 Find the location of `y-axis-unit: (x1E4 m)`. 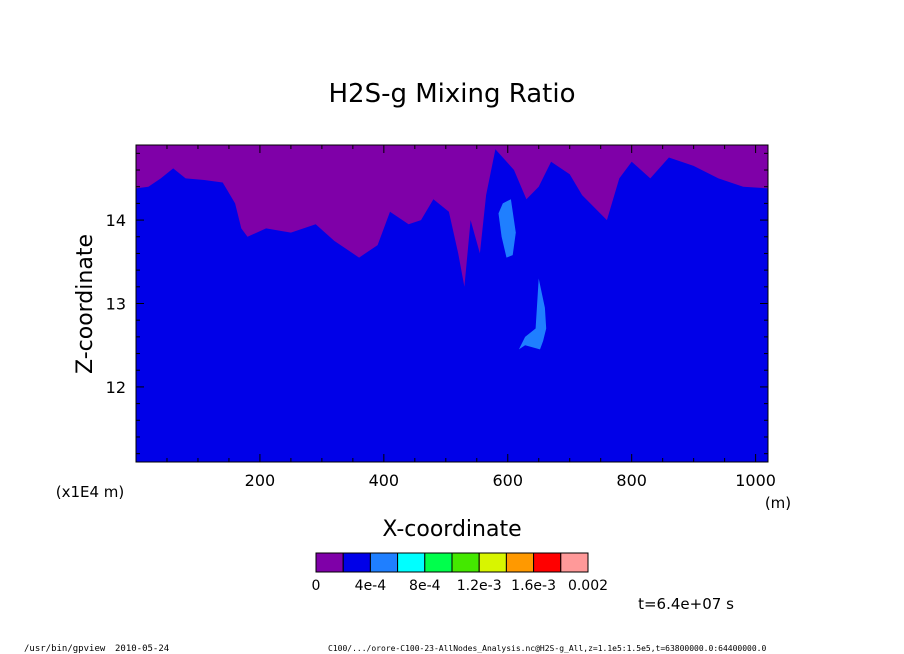

y-axis-unit: (x1E4 m) is located at coordinates (90, 492).